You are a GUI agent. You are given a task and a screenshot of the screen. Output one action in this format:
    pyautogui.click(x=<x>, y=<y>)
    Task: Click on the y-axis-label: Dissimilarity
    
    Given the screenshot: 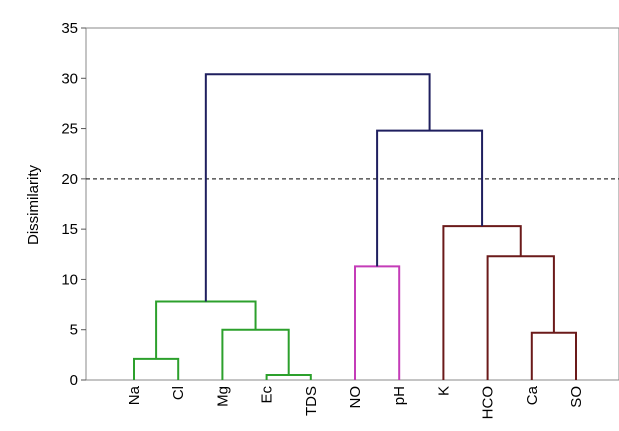 What is the action you would take?
    pyautogui.click(x=33, y=205)
    